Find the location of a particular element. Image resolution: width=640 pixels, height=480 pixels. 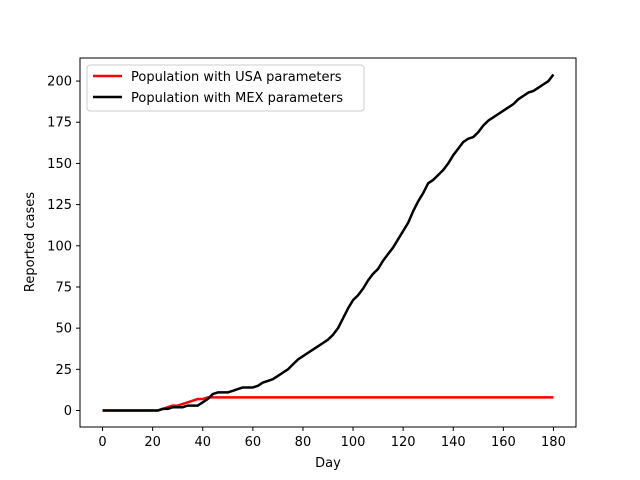

x-tick-label: 60 is located at coordinates (253, 442).